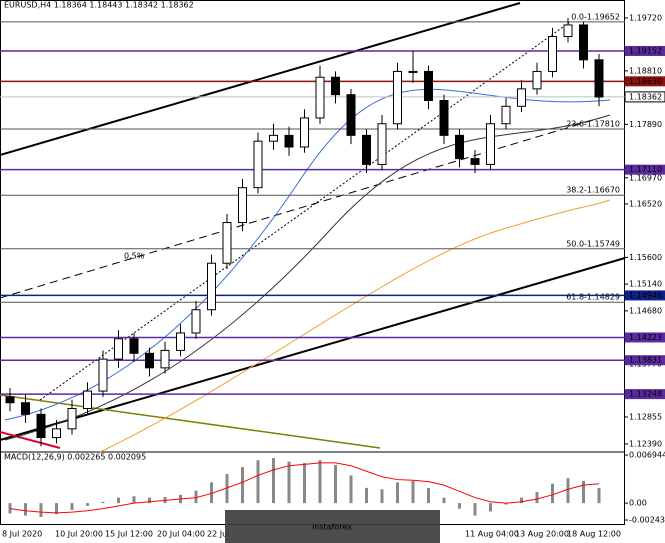 The image size is (665, 543). I want to click on y-tick-label: 1.15600, so click(645, 257).